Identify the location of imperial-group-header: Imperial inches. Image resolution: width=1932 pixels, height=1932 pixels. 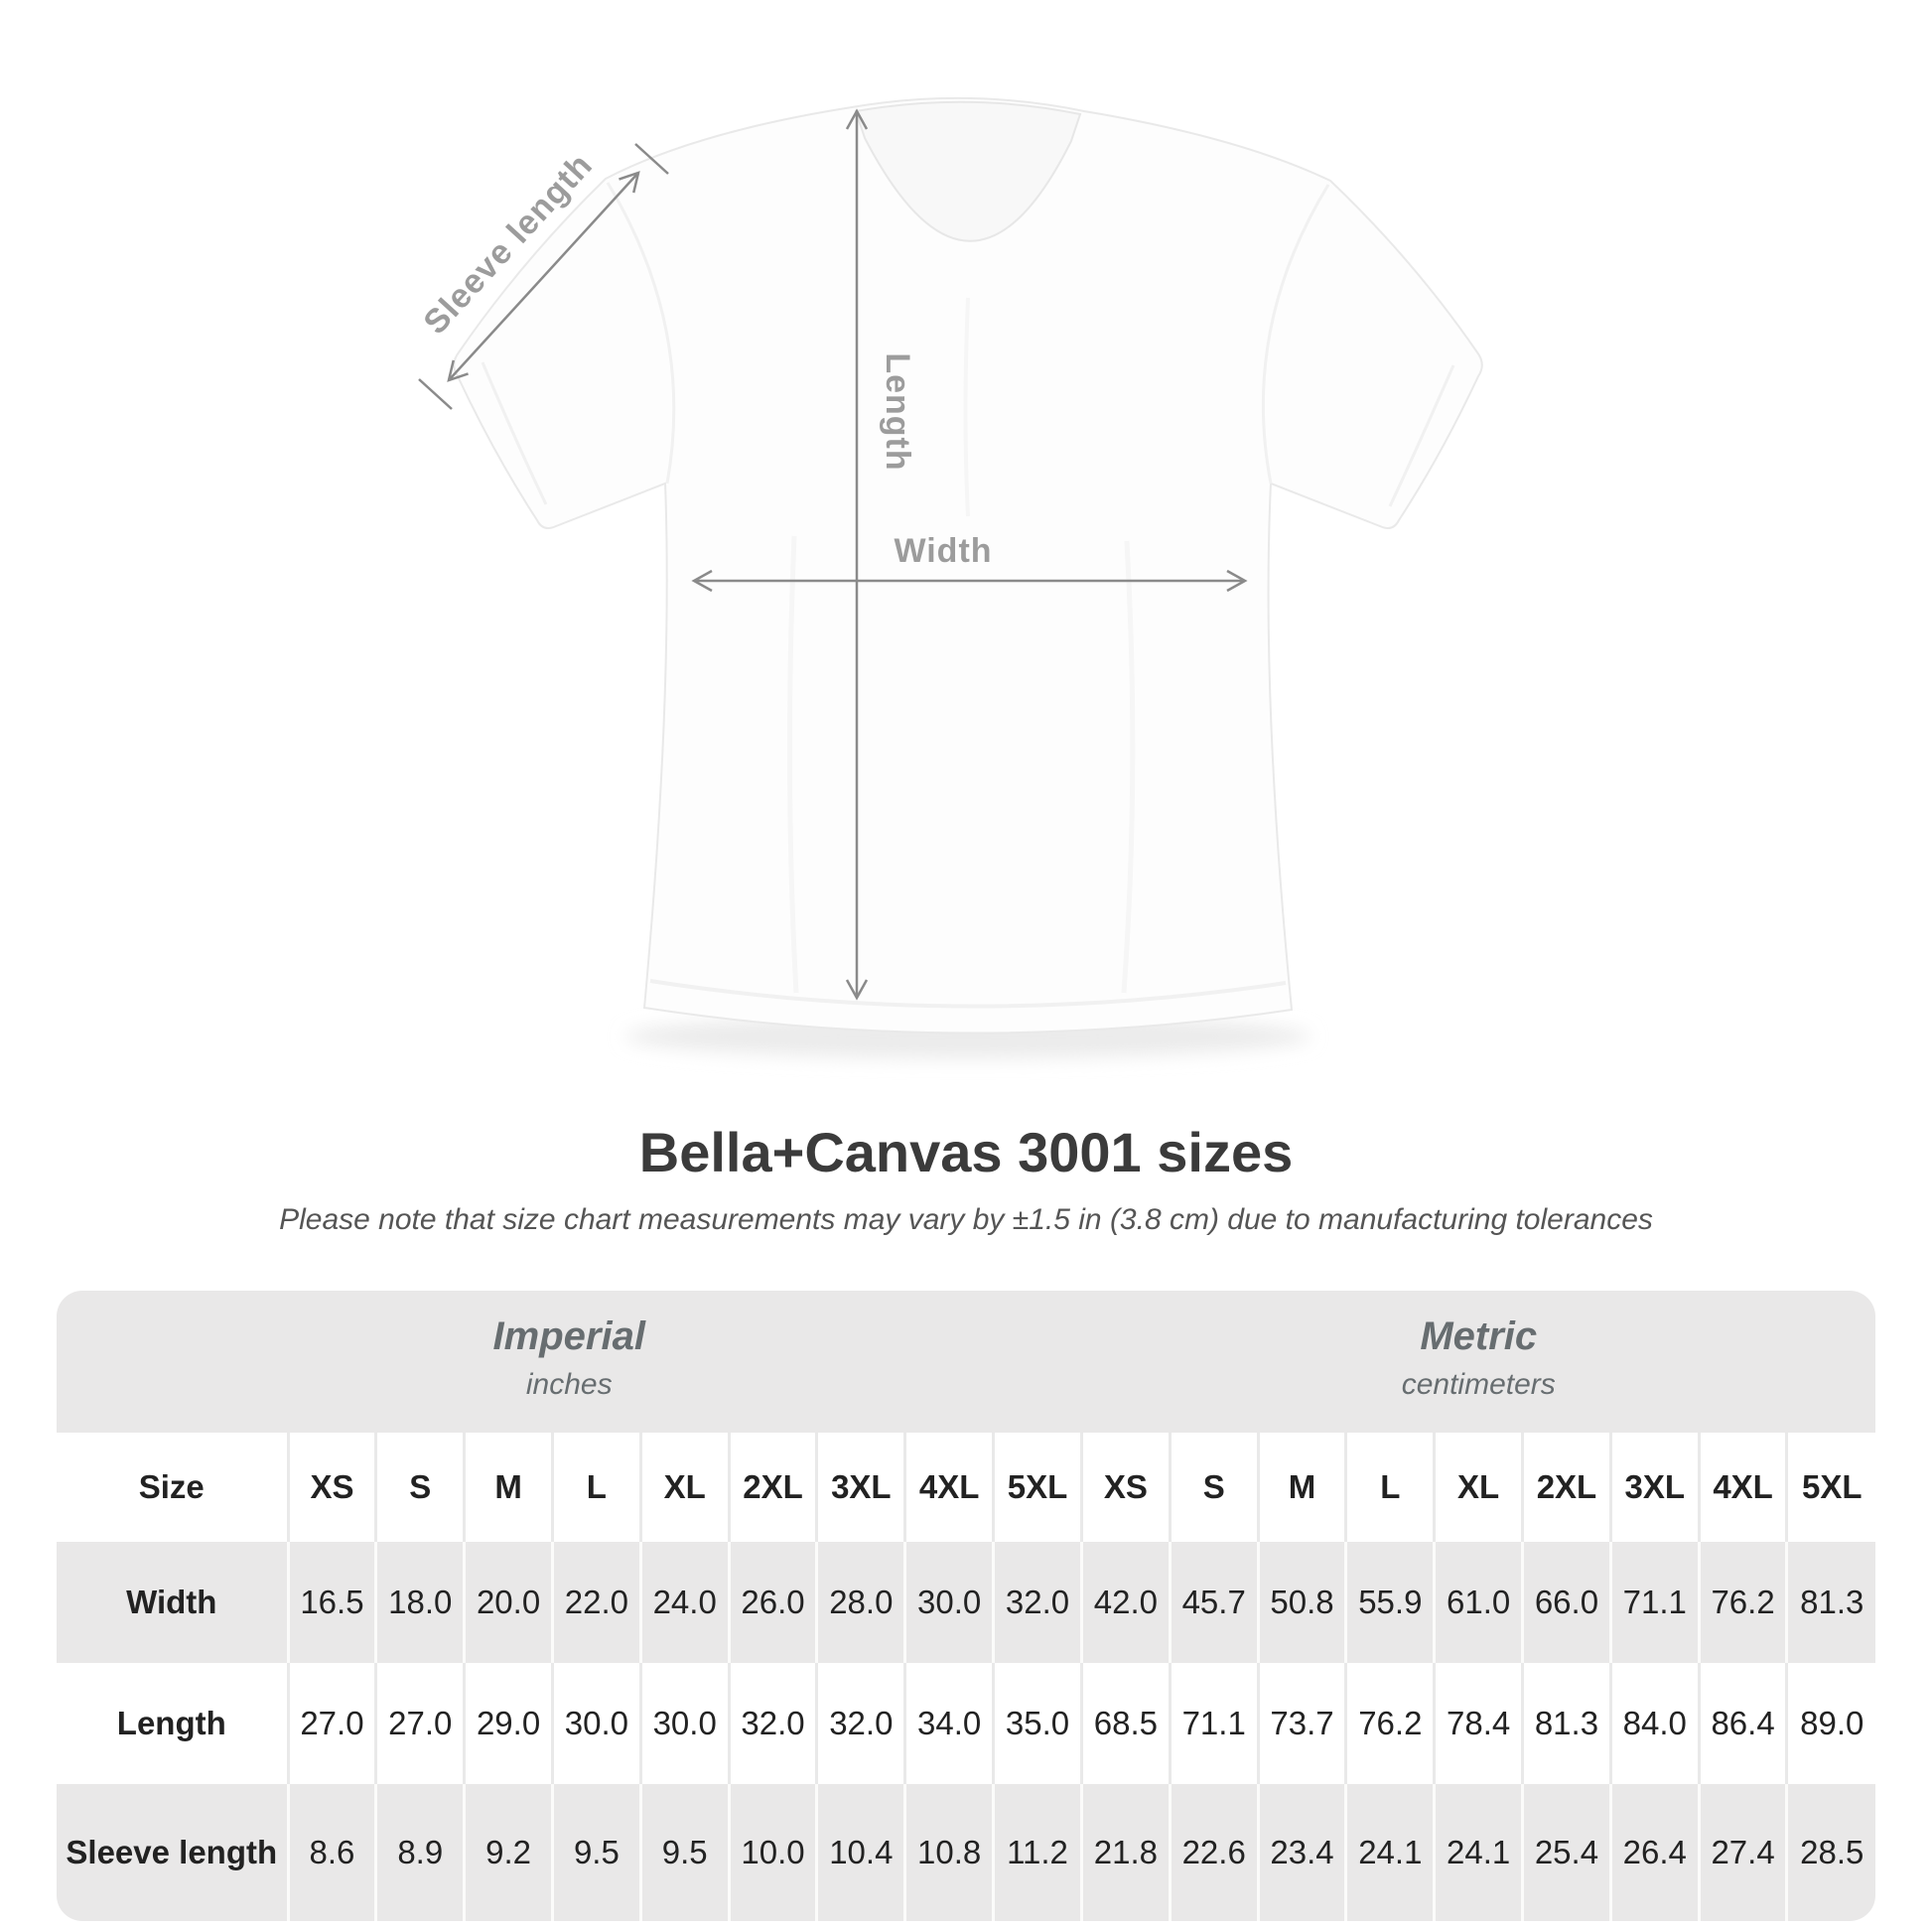
(569, 1362).